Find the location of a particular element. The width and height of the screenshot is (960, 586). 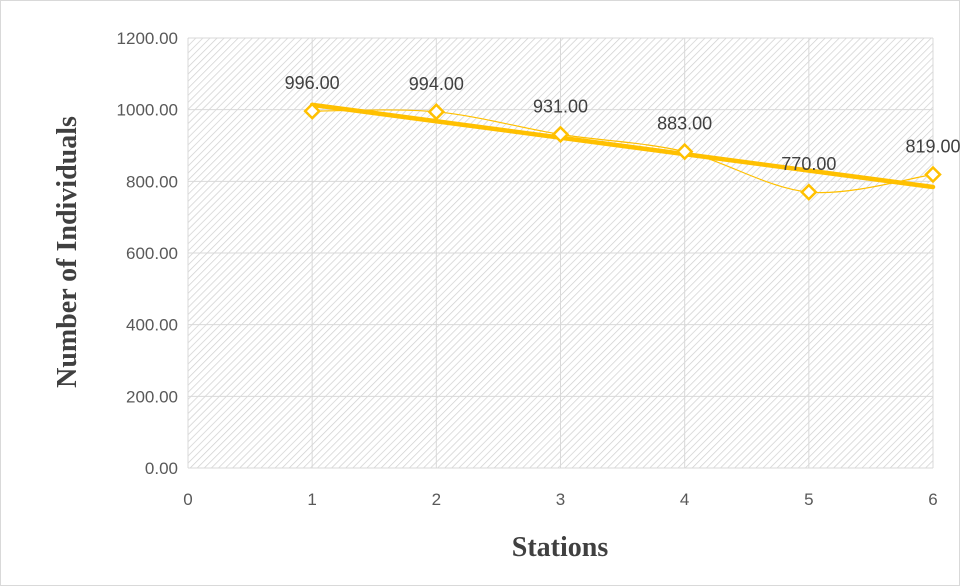

y-tick-label: 0.00 is located at coordinates (161, 468).